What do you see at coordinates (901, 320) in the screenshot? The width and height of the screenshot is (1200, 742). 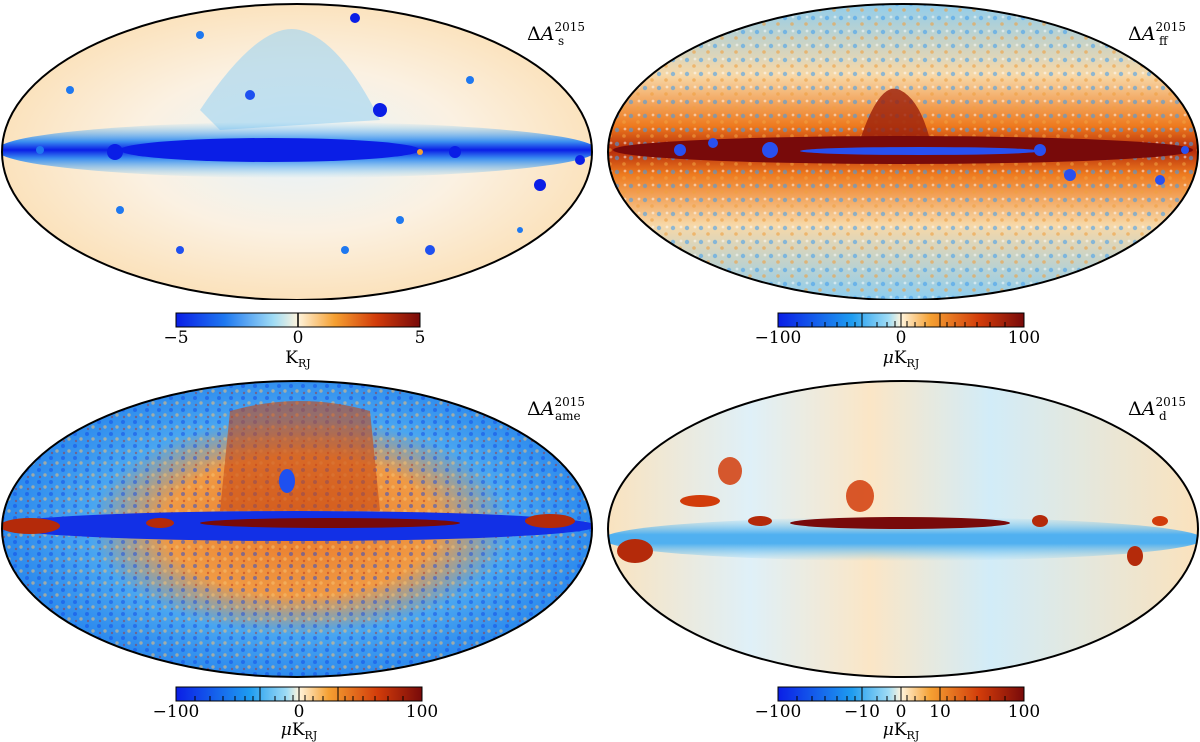 I see `colorbar-gradient-freefree` at bounding box center [901, 320].